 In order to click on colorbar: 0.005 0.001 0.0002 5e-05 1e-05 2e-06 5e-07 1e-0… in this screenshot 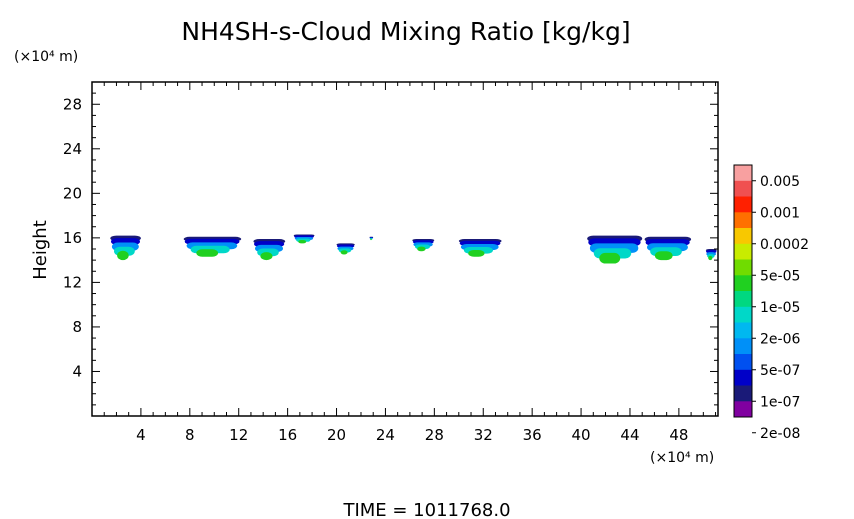, I will do `click(771, 303)`.